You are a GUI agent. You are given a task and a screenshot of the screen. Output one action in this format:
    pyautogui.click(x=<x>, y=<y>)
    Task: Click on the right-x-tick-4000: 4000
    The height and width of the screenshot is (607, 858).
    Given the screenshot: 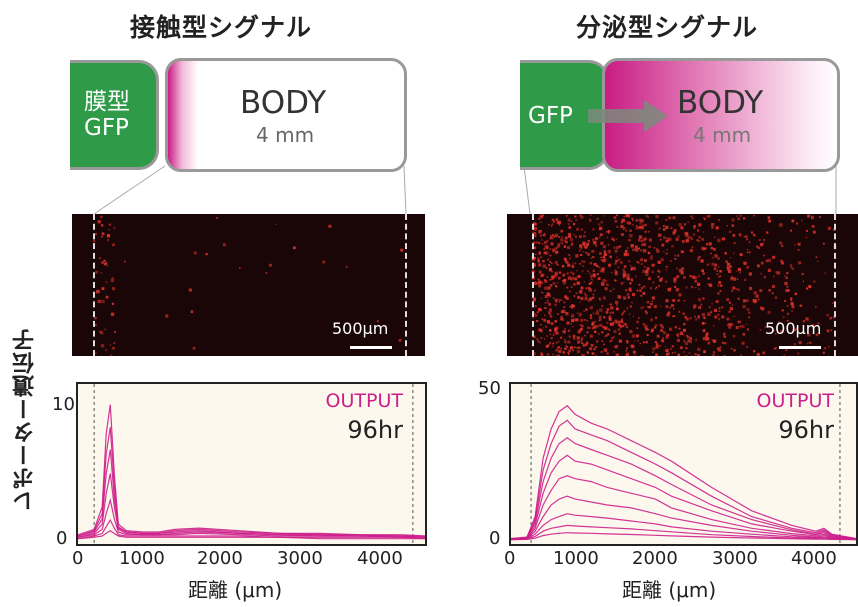 What is the action you would take?
    pyautogui.click(x=814, y=558)
    